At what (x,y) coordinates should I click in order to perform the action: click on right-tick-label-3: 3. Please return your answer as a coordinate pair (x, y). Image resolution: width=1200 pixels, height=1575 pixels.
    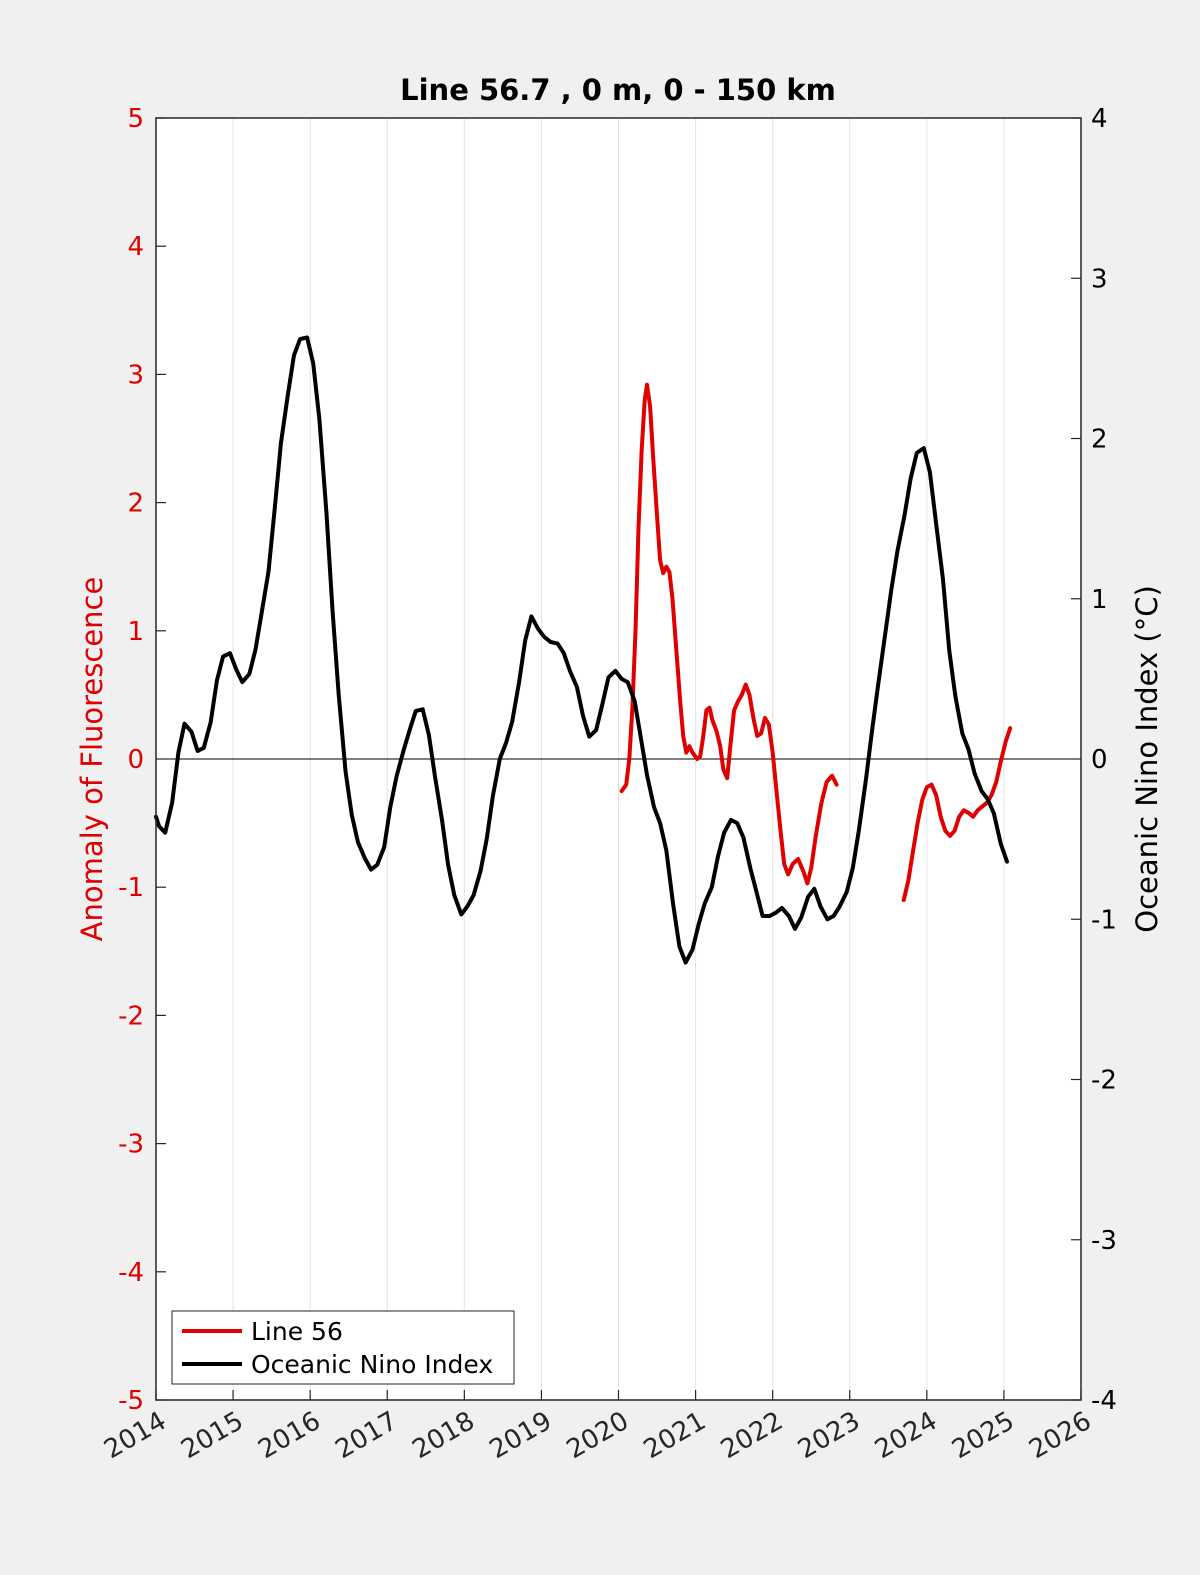
    Looking at the image, I should click on (1099, 279).